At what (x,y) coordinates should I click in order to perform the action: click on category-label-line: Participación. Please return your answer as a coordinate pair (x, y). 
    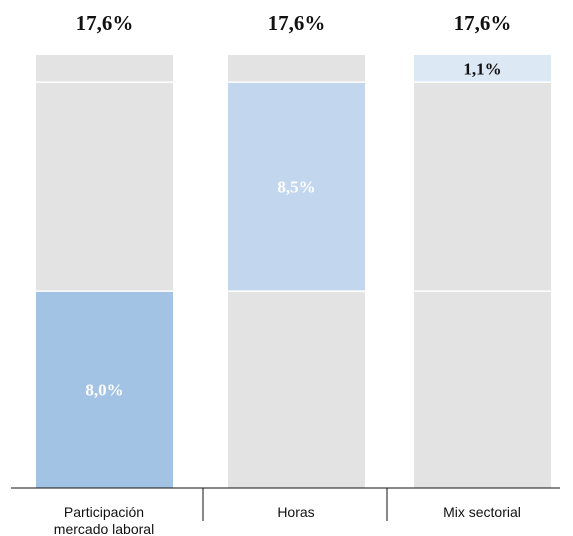
    Looking at the image, I should click on (104, 512).